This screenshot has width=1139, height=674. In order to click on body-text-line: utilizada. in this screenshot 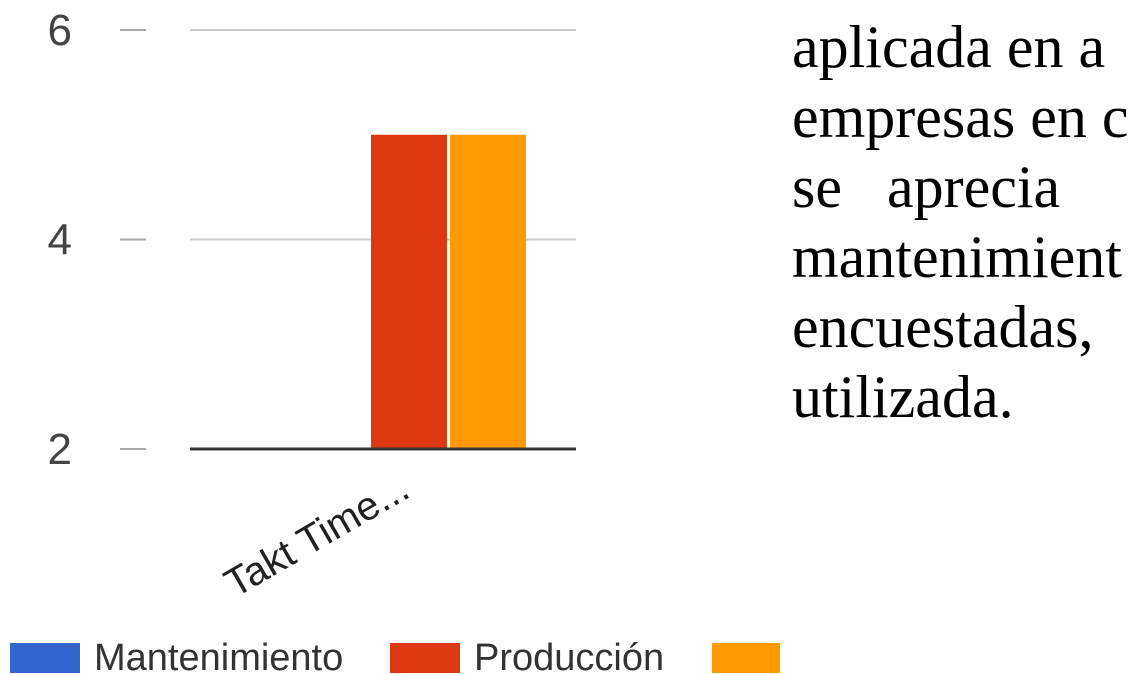, I will do `click(903, 397)`.